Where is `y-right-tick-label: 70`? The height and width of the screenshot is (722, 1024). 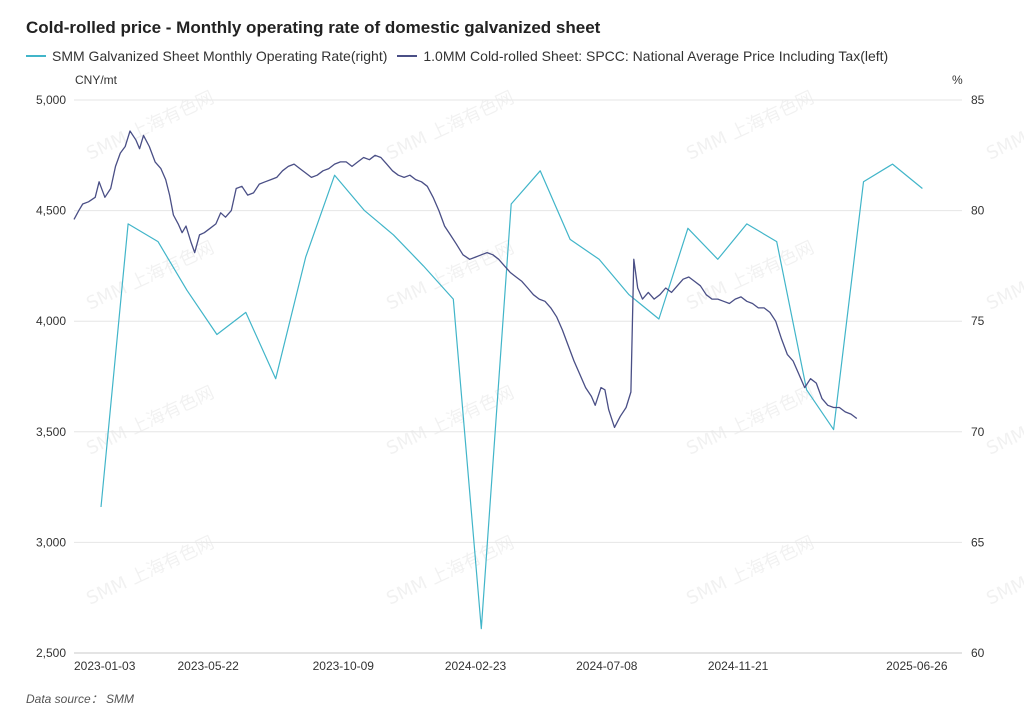
y-right-tick-label: 70 is located at coordinates (978, 432).